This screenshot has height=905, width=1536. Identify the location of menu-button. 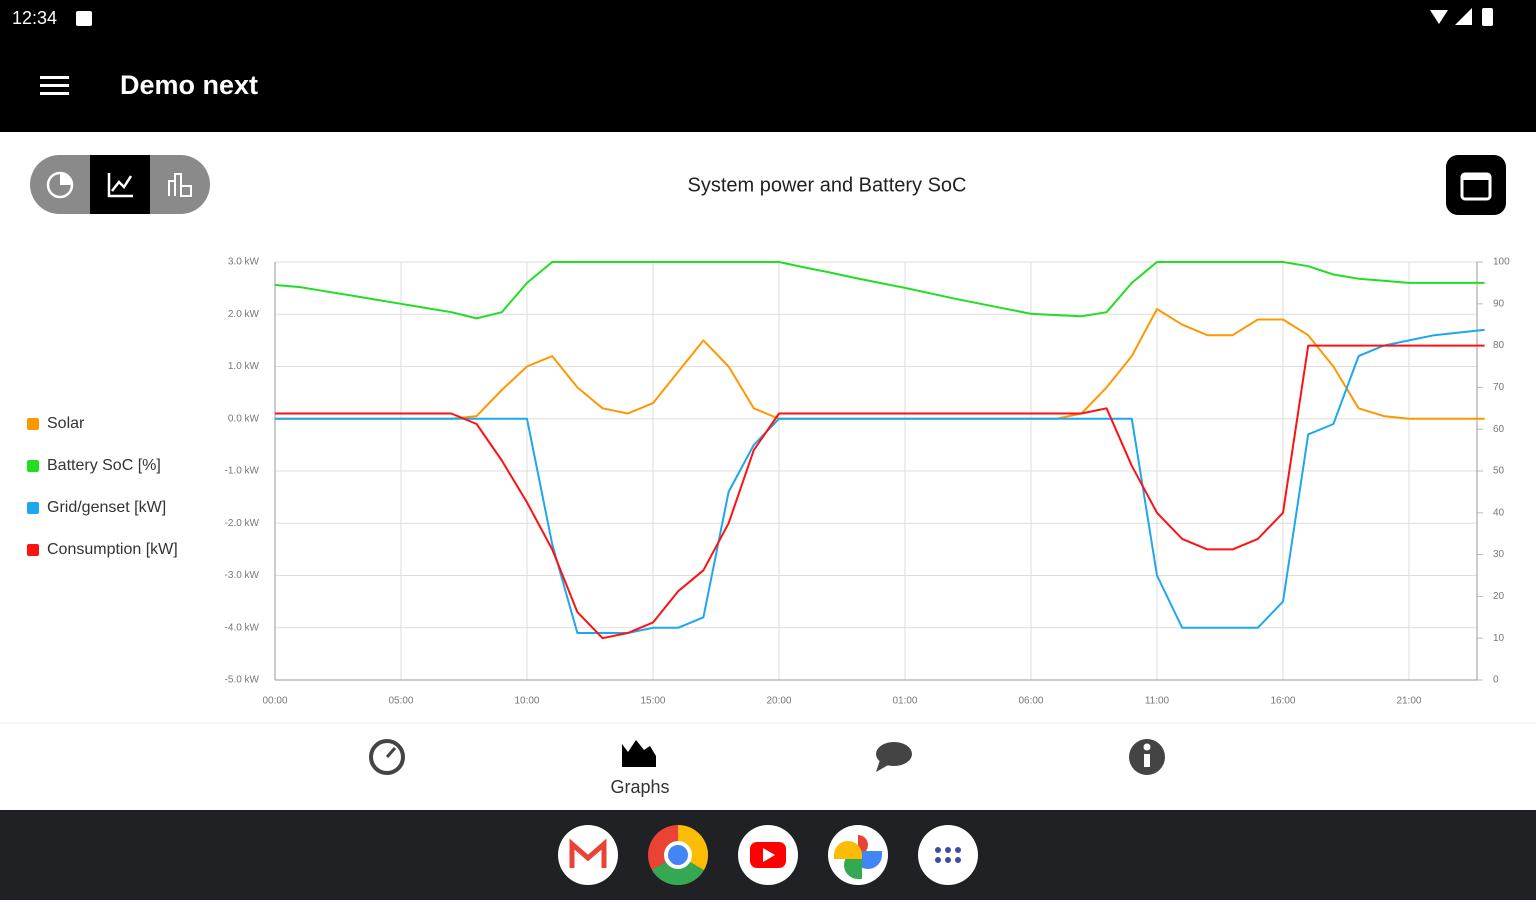
(54, 85).